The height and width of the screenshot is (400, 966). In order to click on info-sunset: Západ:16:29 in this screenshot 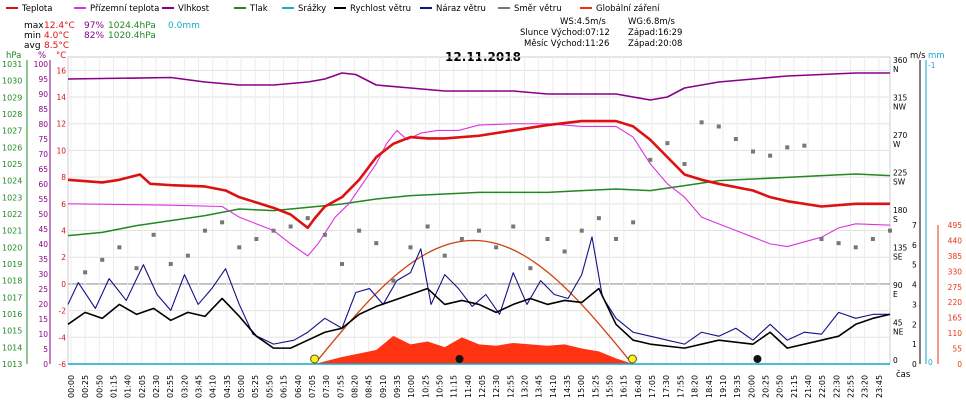, I will do `click(655, 33)`.